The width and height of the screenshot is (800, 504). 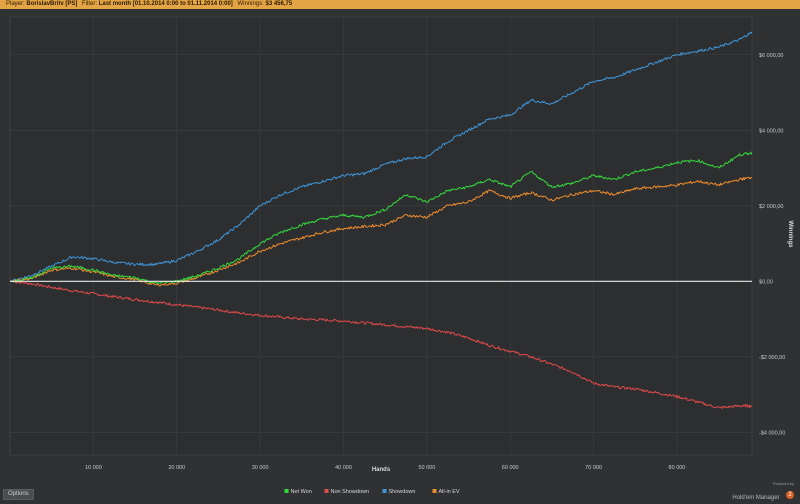 I want to click on x-tick-label: 50 000, so click(x=426, y=468).